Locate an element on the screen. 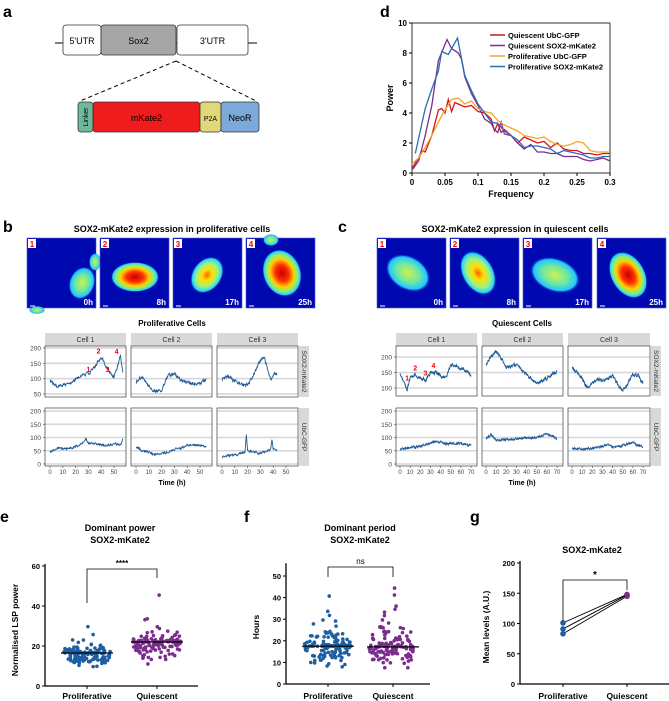 This screenshot has width=669, height=701. y-tick-label: 4 is located at coordinates (405, 113).